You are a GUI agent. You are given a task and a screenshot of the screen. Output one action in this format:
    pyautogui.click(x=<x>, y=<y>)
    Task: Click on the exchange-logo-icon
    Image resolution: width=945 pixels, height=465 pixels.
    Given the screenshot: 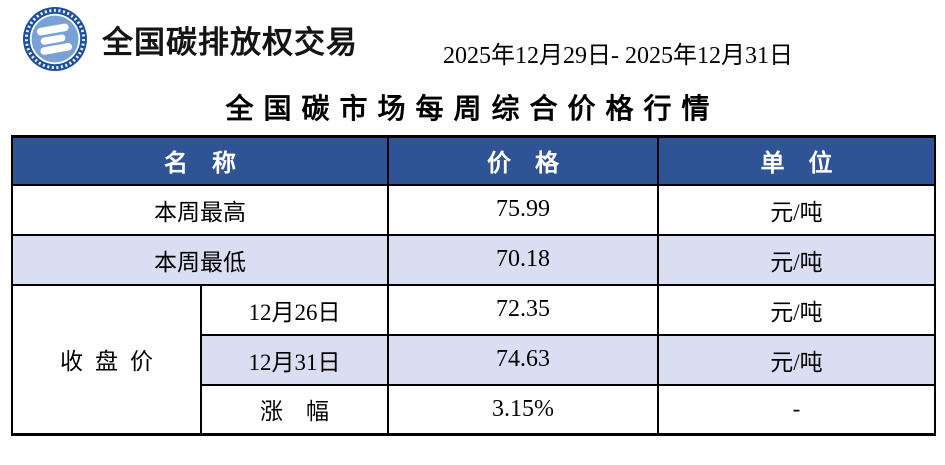 What is the action you would take?
    pyautogui.click(x=55, y=39)
    